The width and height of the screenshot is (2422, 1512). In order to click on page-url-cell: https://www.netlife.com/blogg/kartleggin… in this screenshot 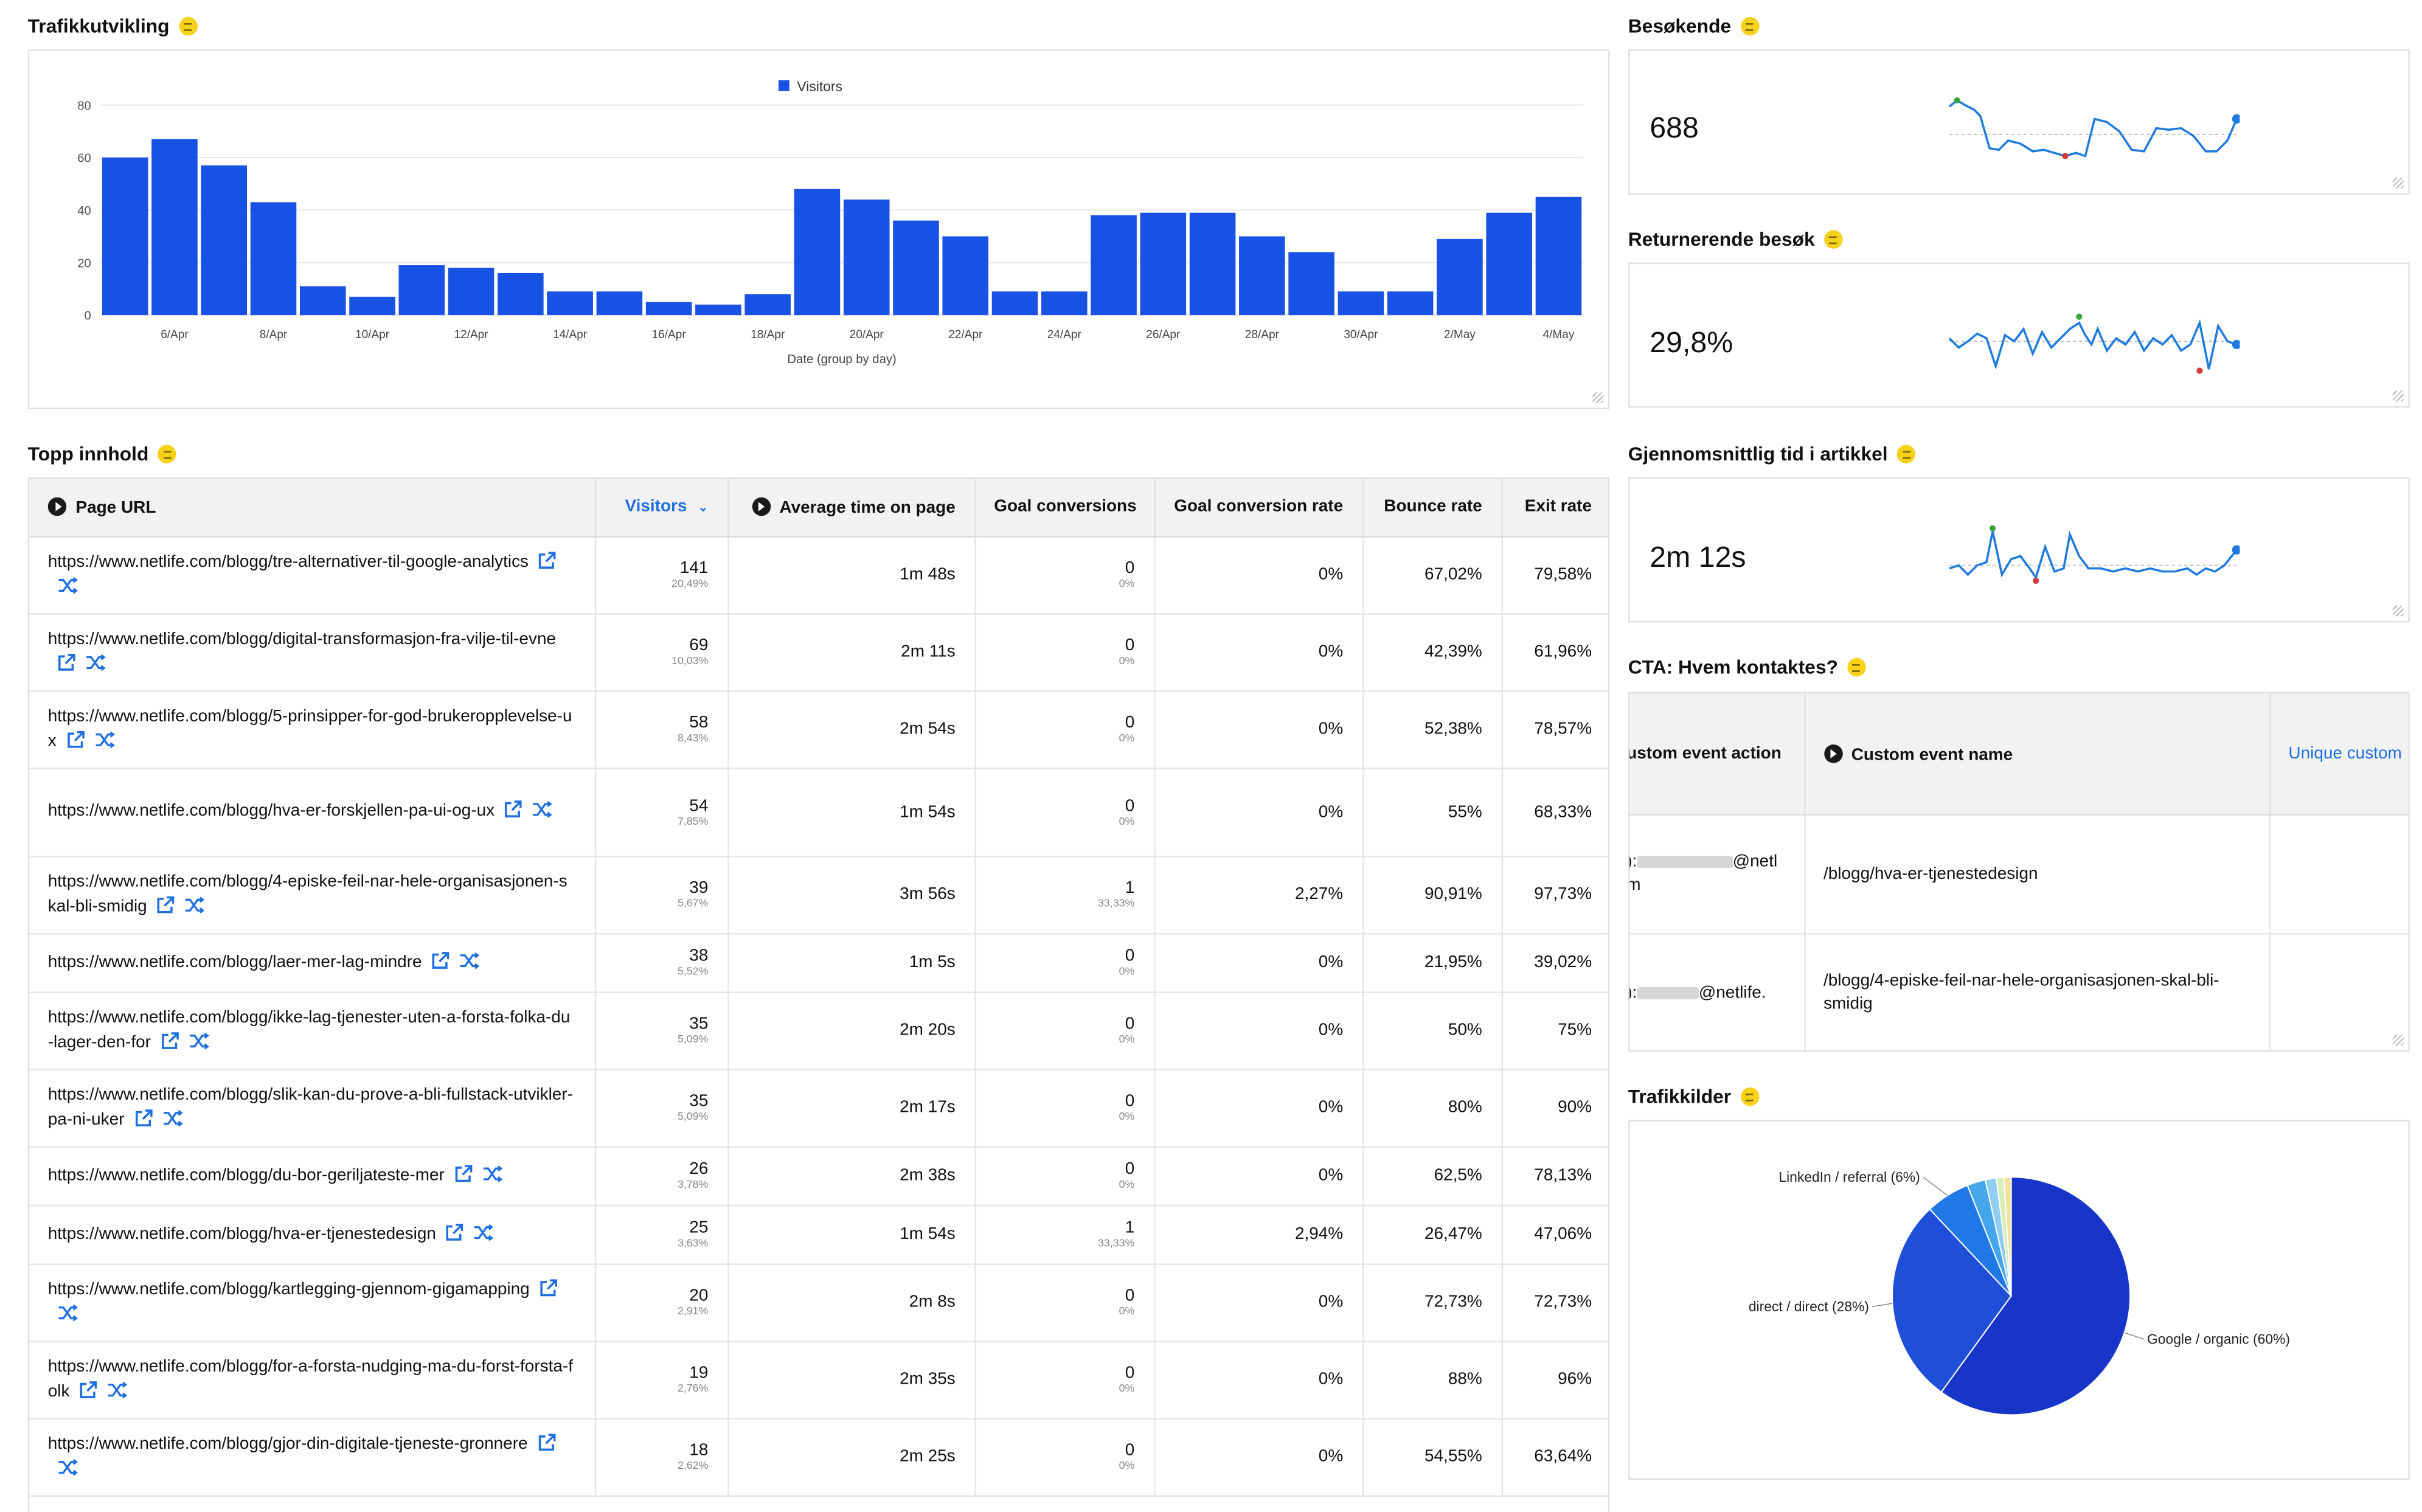, I will do `click(312, 1302)`.